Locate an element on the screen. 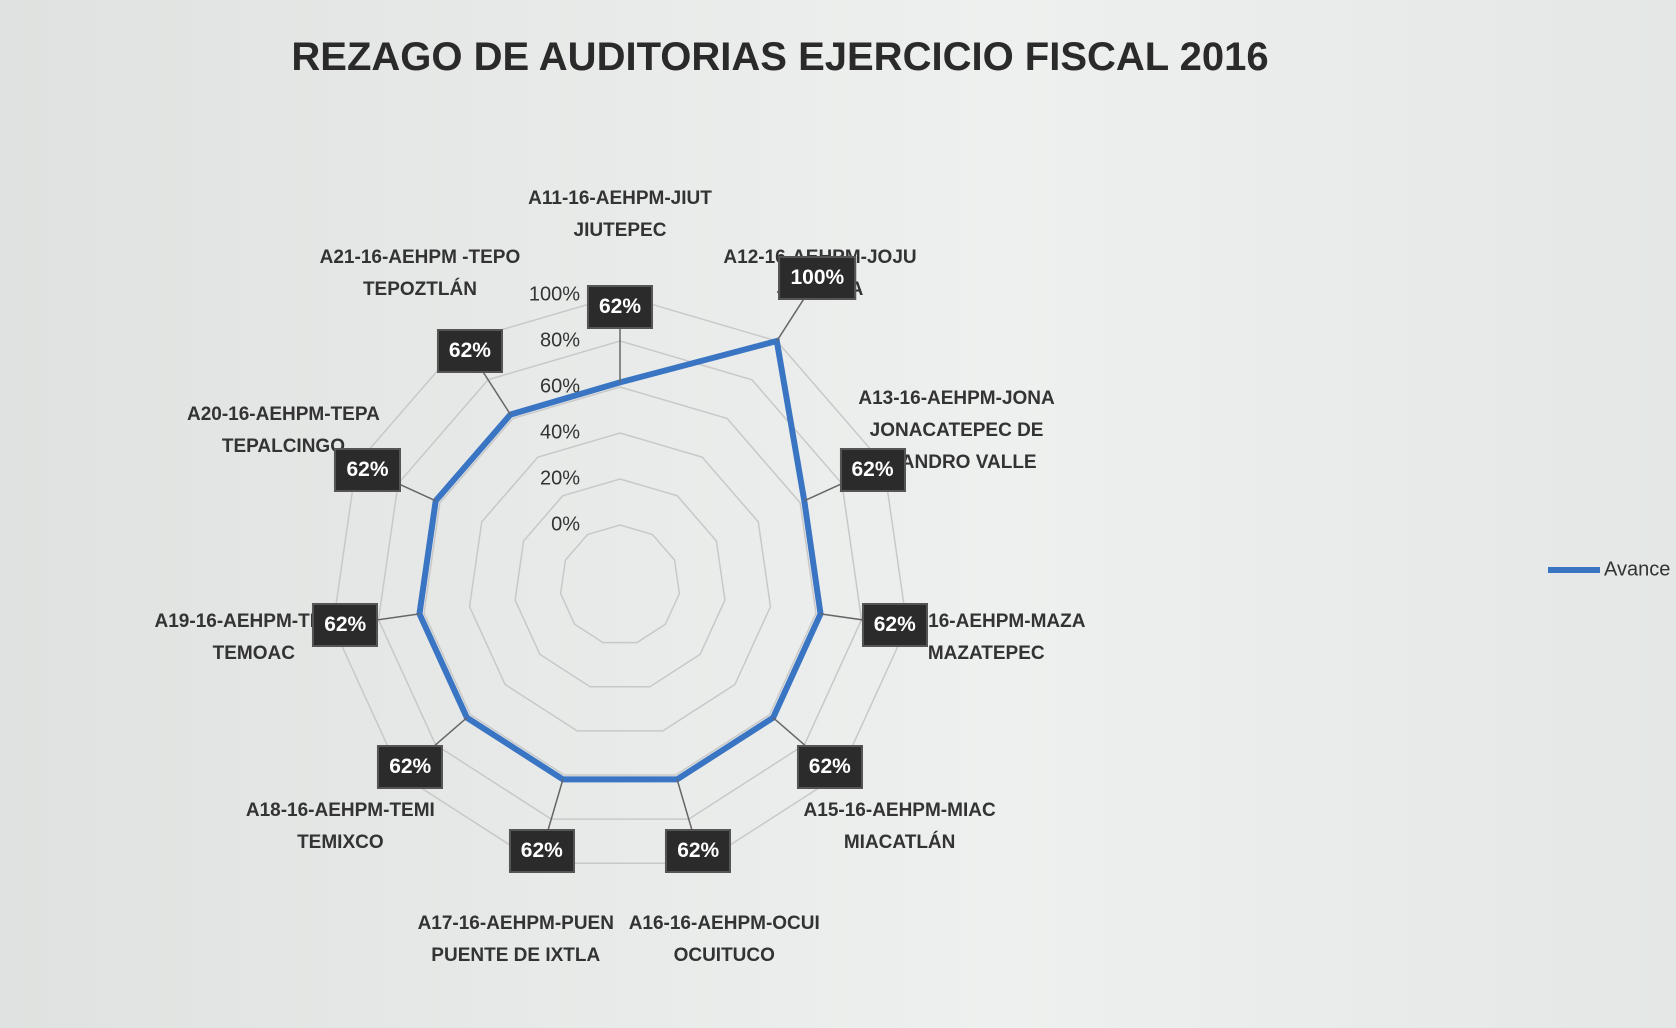 This screenshot has width=1676, height=1028. category-label: A17-16-AEHPM-PUEN PUENTE DE IXTLA is located at coordinates (515, 939).